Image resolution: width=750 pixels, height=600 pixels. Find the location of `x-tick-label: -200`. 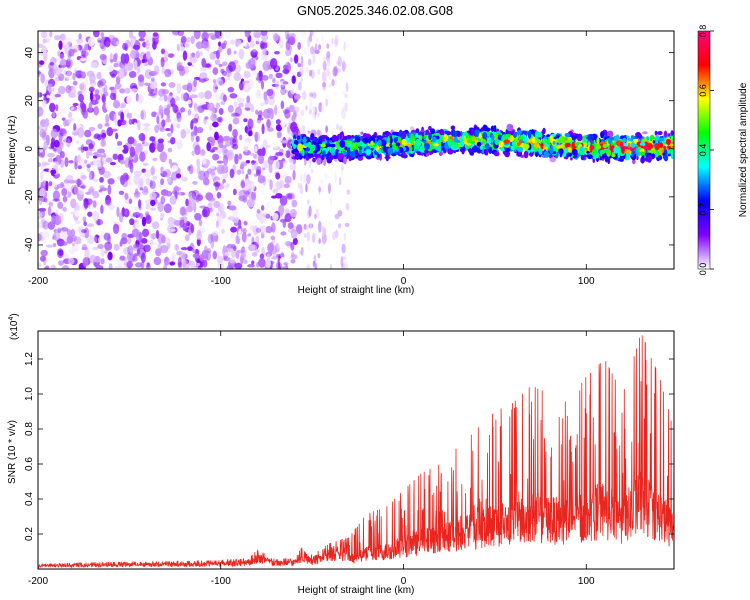

x-tick-label: -200 is located at coordinates (38, 581).